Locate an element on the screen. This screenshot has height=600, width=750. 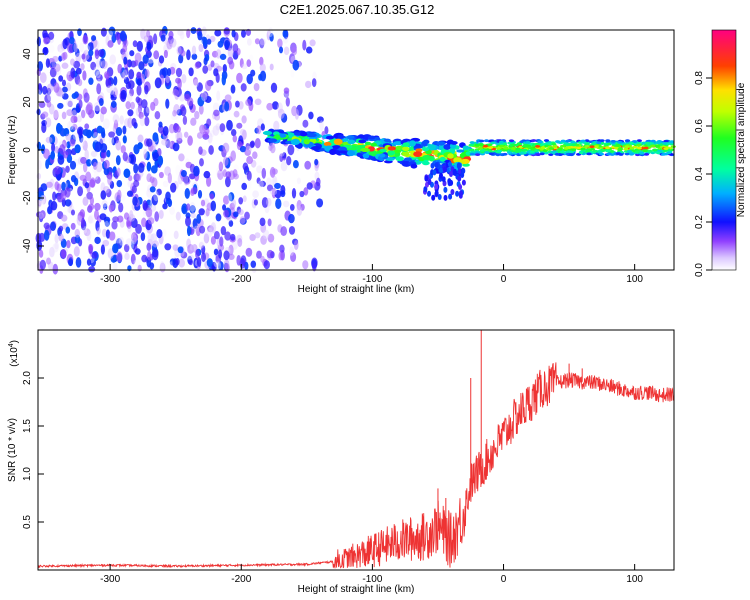
spectrogram-y-tick-label: 20 is located at coordinates (27, 102).